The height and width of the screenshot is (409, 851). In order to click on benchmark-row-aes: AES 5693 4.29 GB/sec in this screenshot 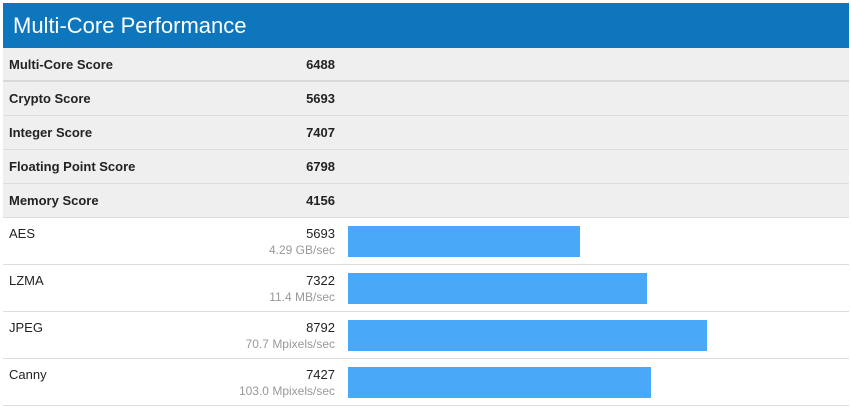, I will do `click(426, 241)`.